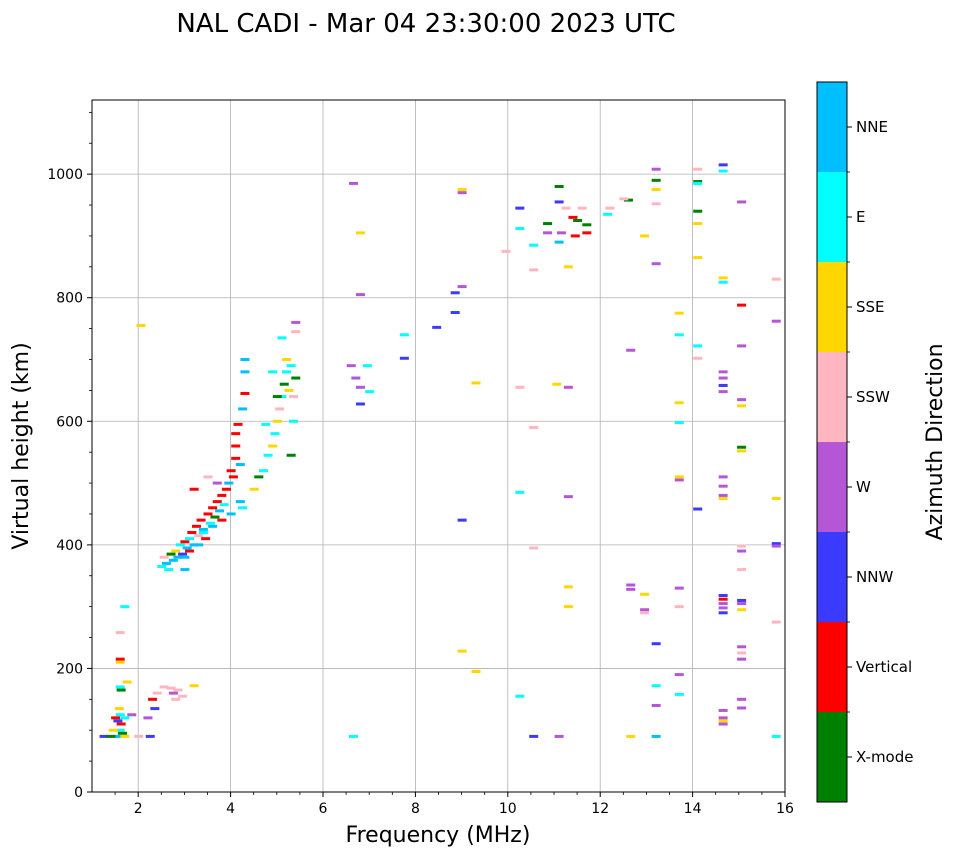 This screenshot has width=958, height=857. Describe the element at coordinates (785, 809) in the screenshot. I see `x-tick-label: 16` at that location.